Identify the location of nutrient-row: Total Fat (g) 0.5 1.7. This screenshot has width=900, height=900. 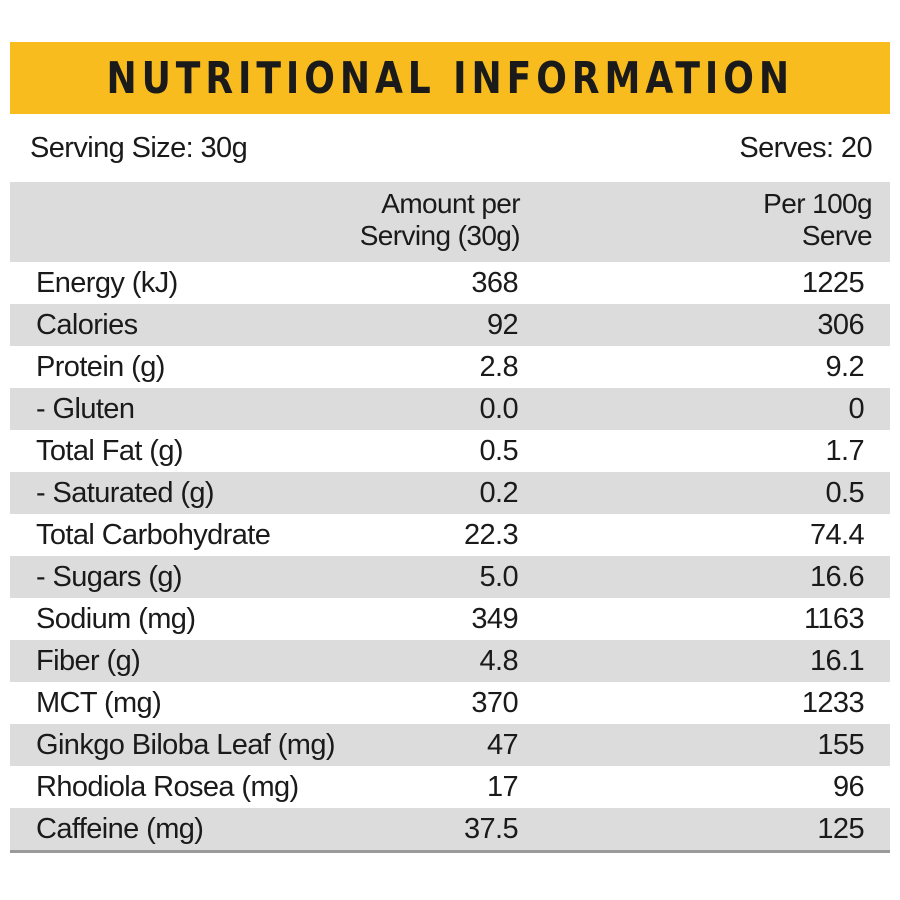
(450, 451).